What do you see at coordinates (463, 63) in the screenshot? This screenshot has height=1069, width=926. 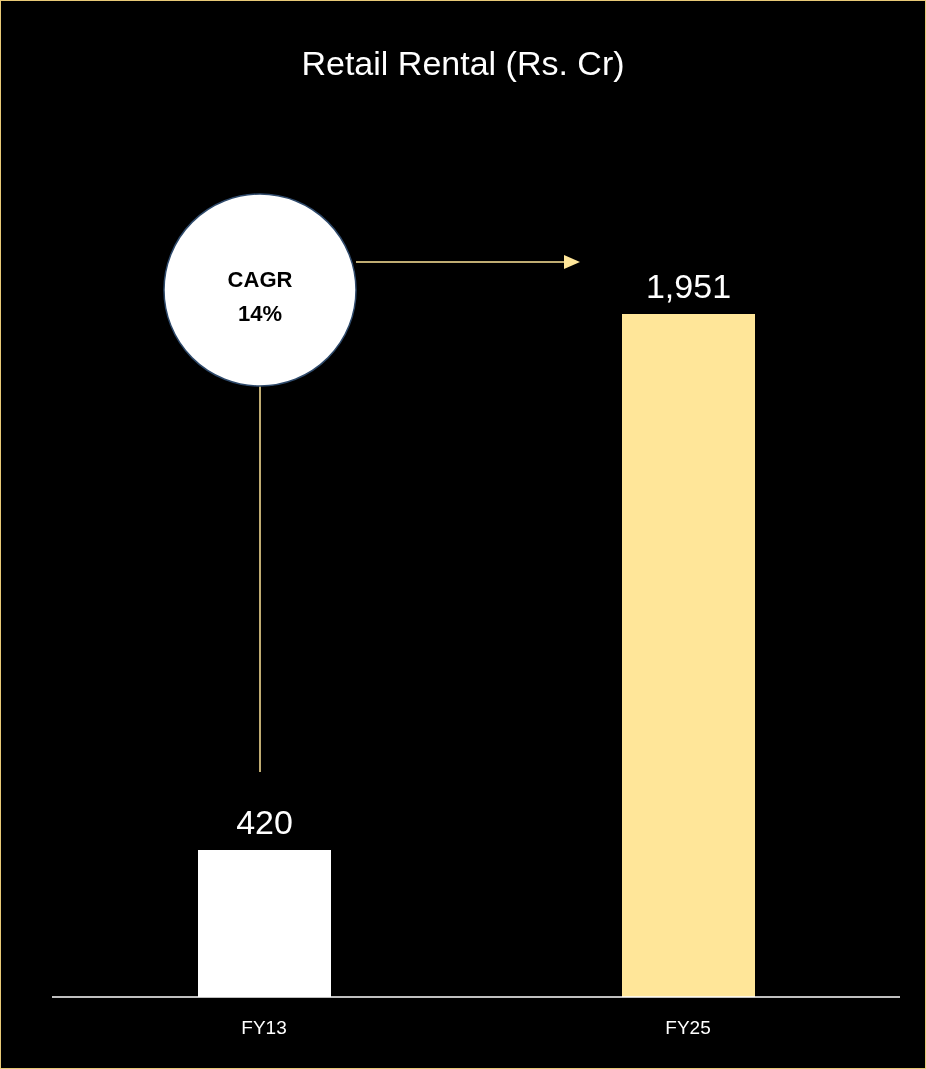 I see `chart-title: Retail Rental (Rs. Cr)` at bounding box center [463, 63].